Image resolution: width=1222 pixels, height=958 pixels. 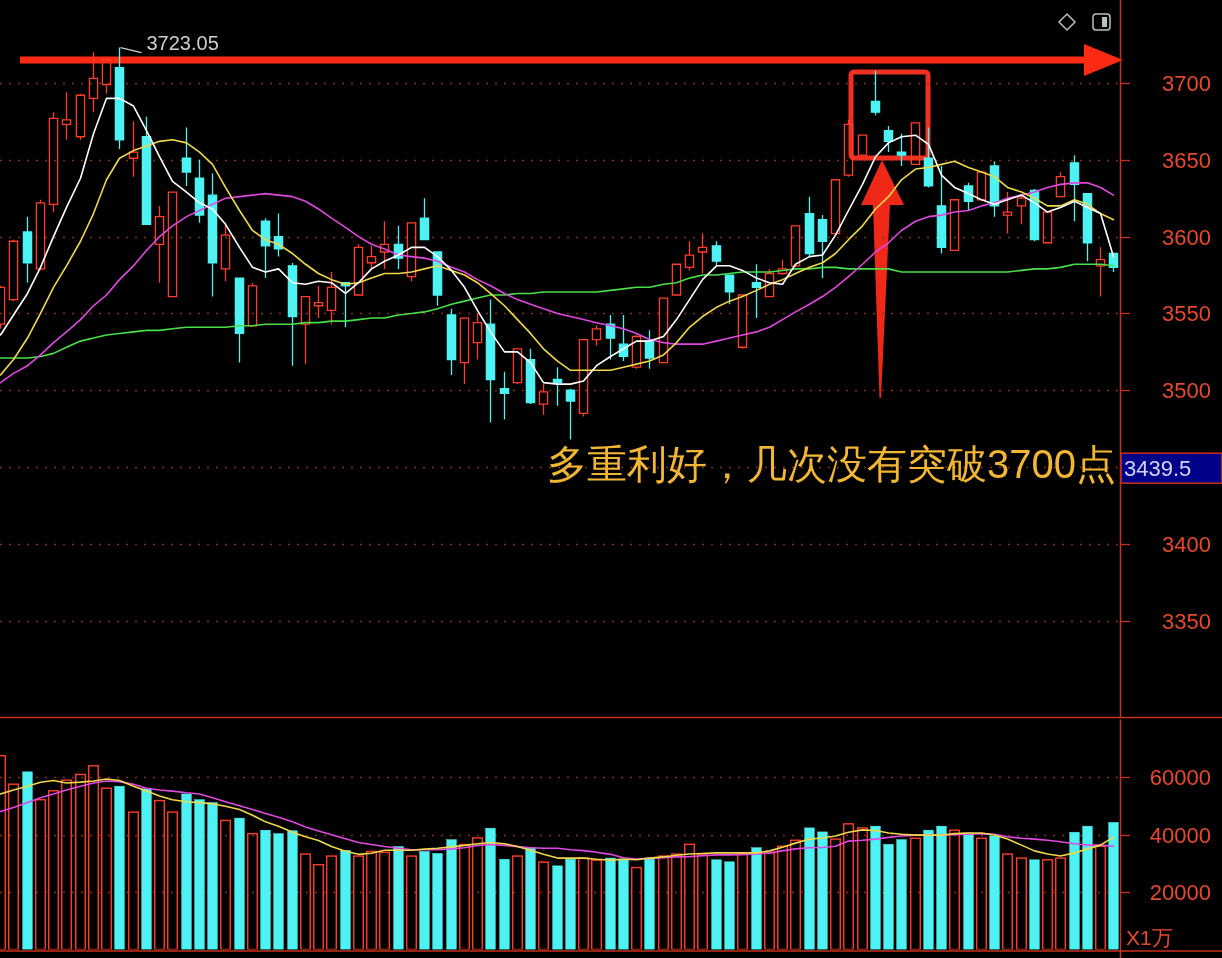 I want to click on y-tick-label: 20000, so click(x=1180, y=892).